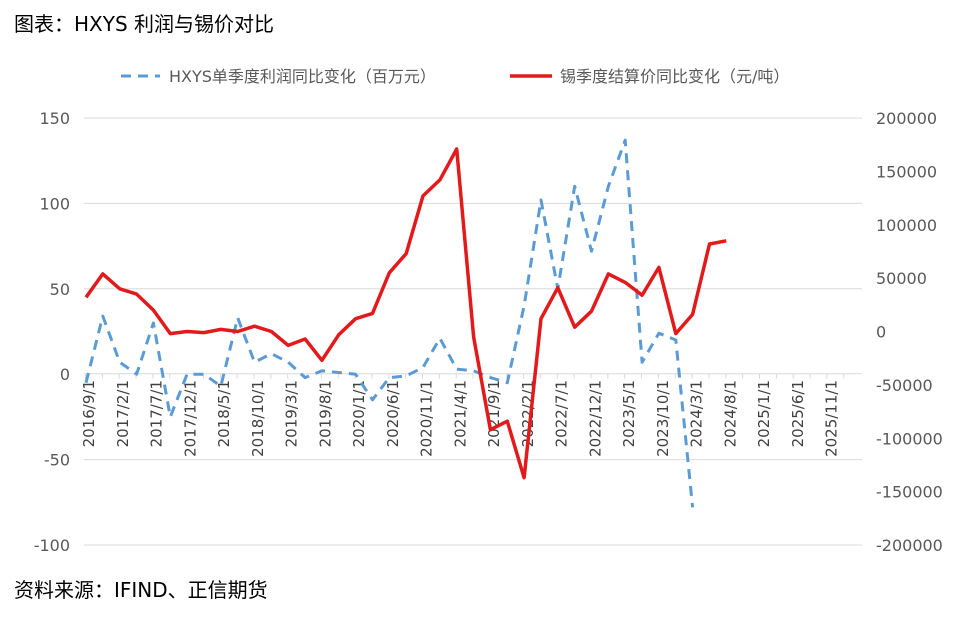 Image resolution: width=970 pixels, height=617 pixels. What do you see at coordinates (909, 545) in the screenshot?
I see `right-tick-label: -200000` at bounding box center [909, 545].